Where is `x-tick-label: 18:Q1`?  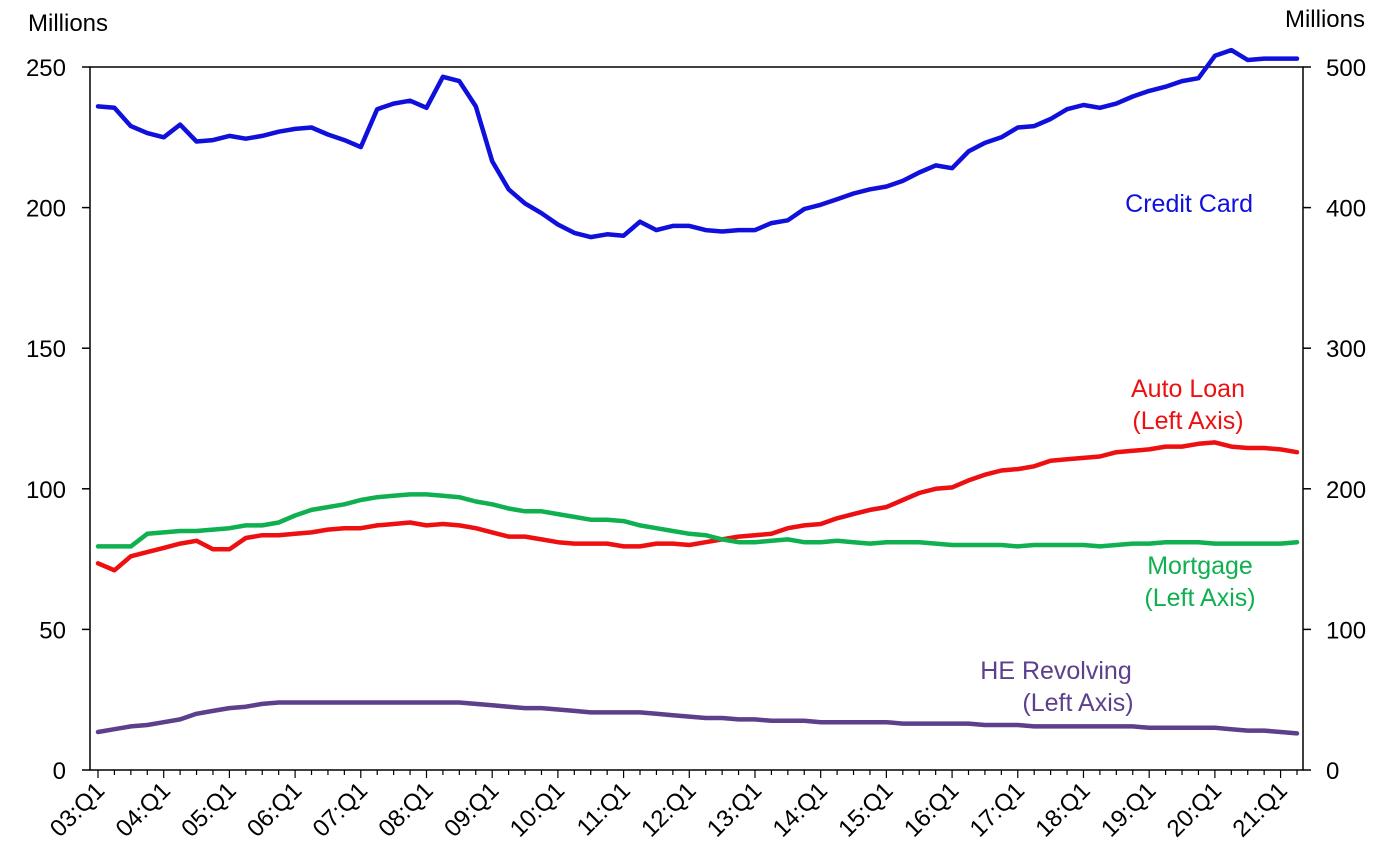 x-tick-label: 18:Q1 is located at coordinates (1062, 809).